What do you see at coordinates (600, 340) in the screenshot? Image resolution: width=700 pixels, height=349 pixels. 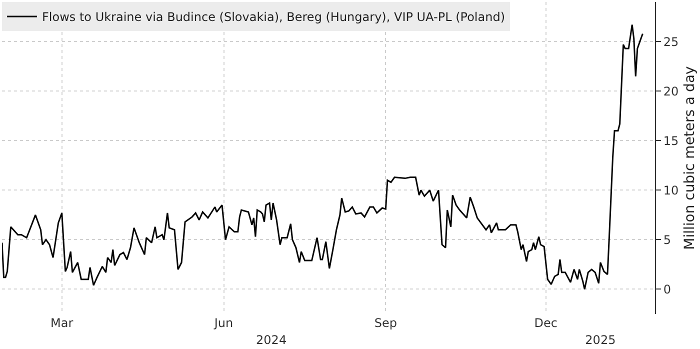 I see `x2-tick-label: 2025` at bounding box center [600, 340].